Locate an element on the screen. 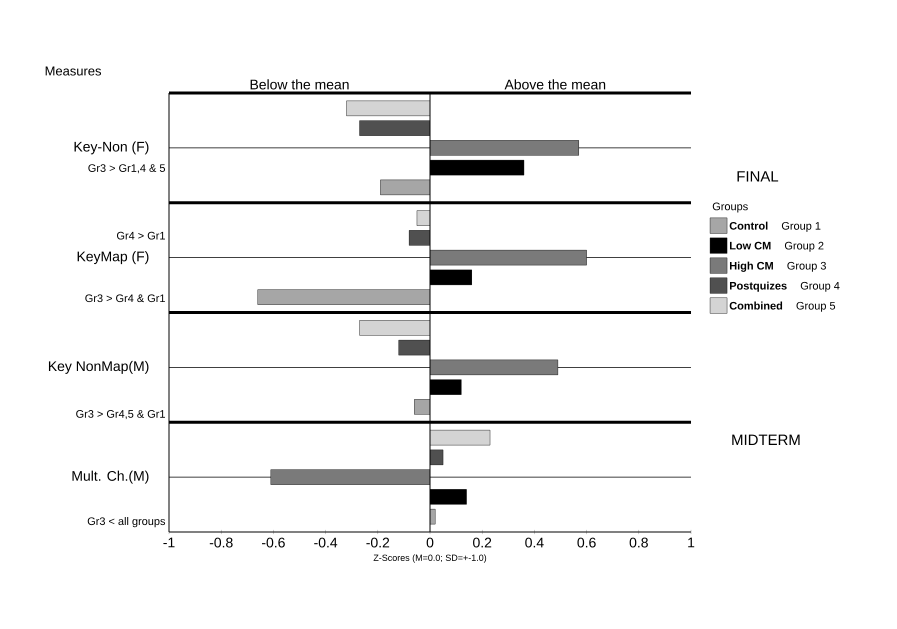  text: Group 4 is located at coordinates (820, 287).